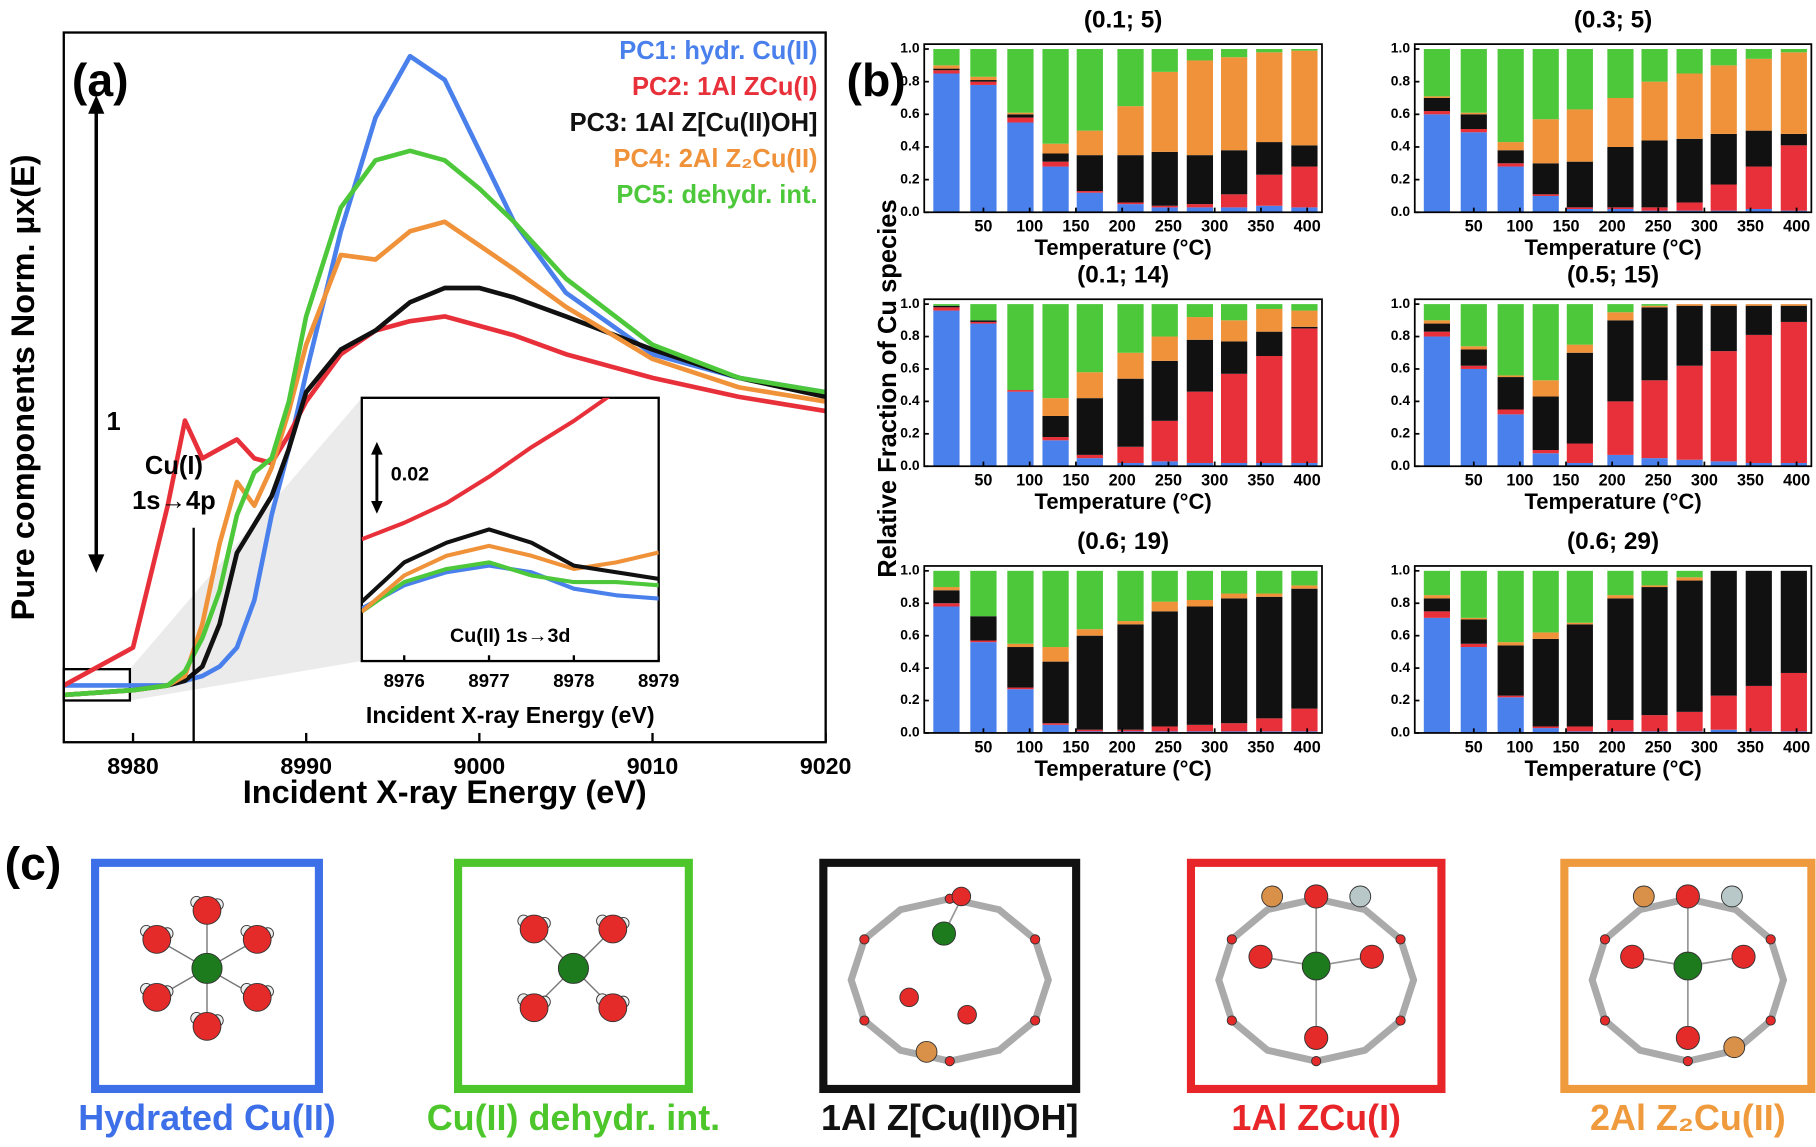 This screenshot has width=1816, height=1147. Describe the element at coordinates (1565, 227) in the screenshot. I see `x-tick-label: 150` at that location.